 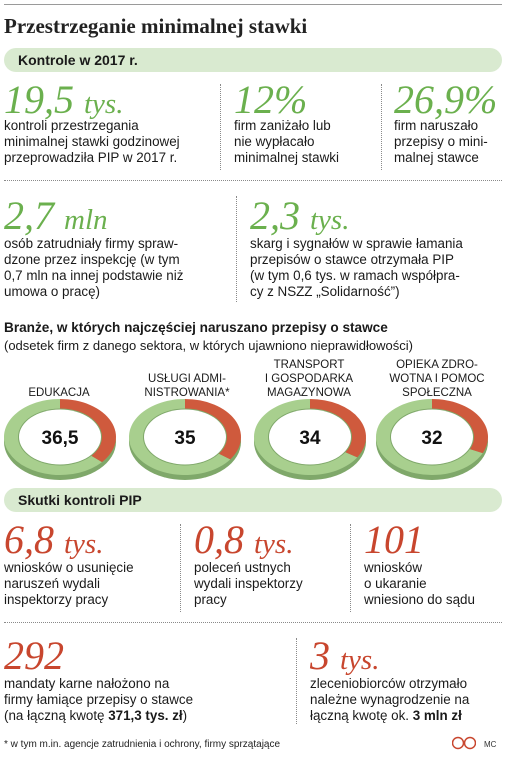 What do you see at coordinates (156, 26) in the screenshot?
I see `page-title: Przestrzeganie minimalnej stawki` at bounding box center [156, 26].